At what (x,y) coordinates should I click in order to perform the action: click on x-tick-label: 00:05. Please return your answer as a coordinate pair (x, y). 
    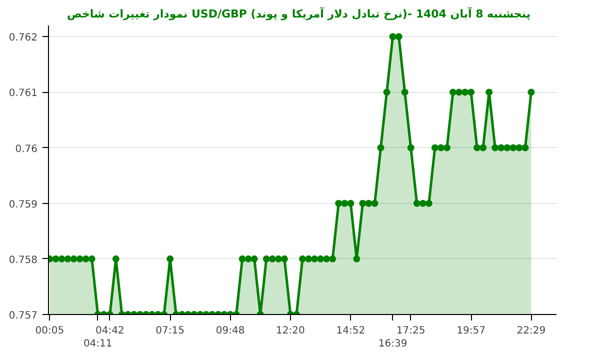
    Looking at the image, I should click on (49, 331).